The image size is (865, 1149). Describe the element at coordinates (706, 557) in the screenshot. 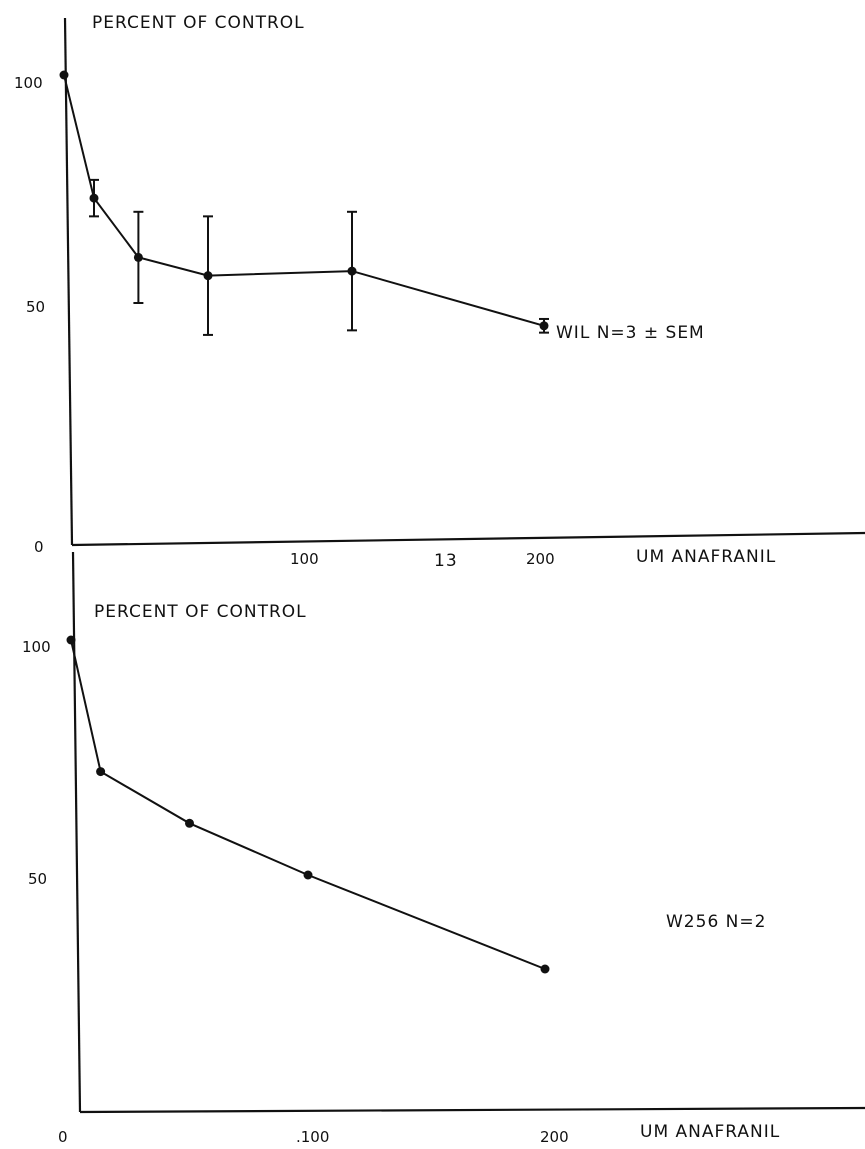

I see `x-axis-label-top: UM ANAFRANIL` at that location.